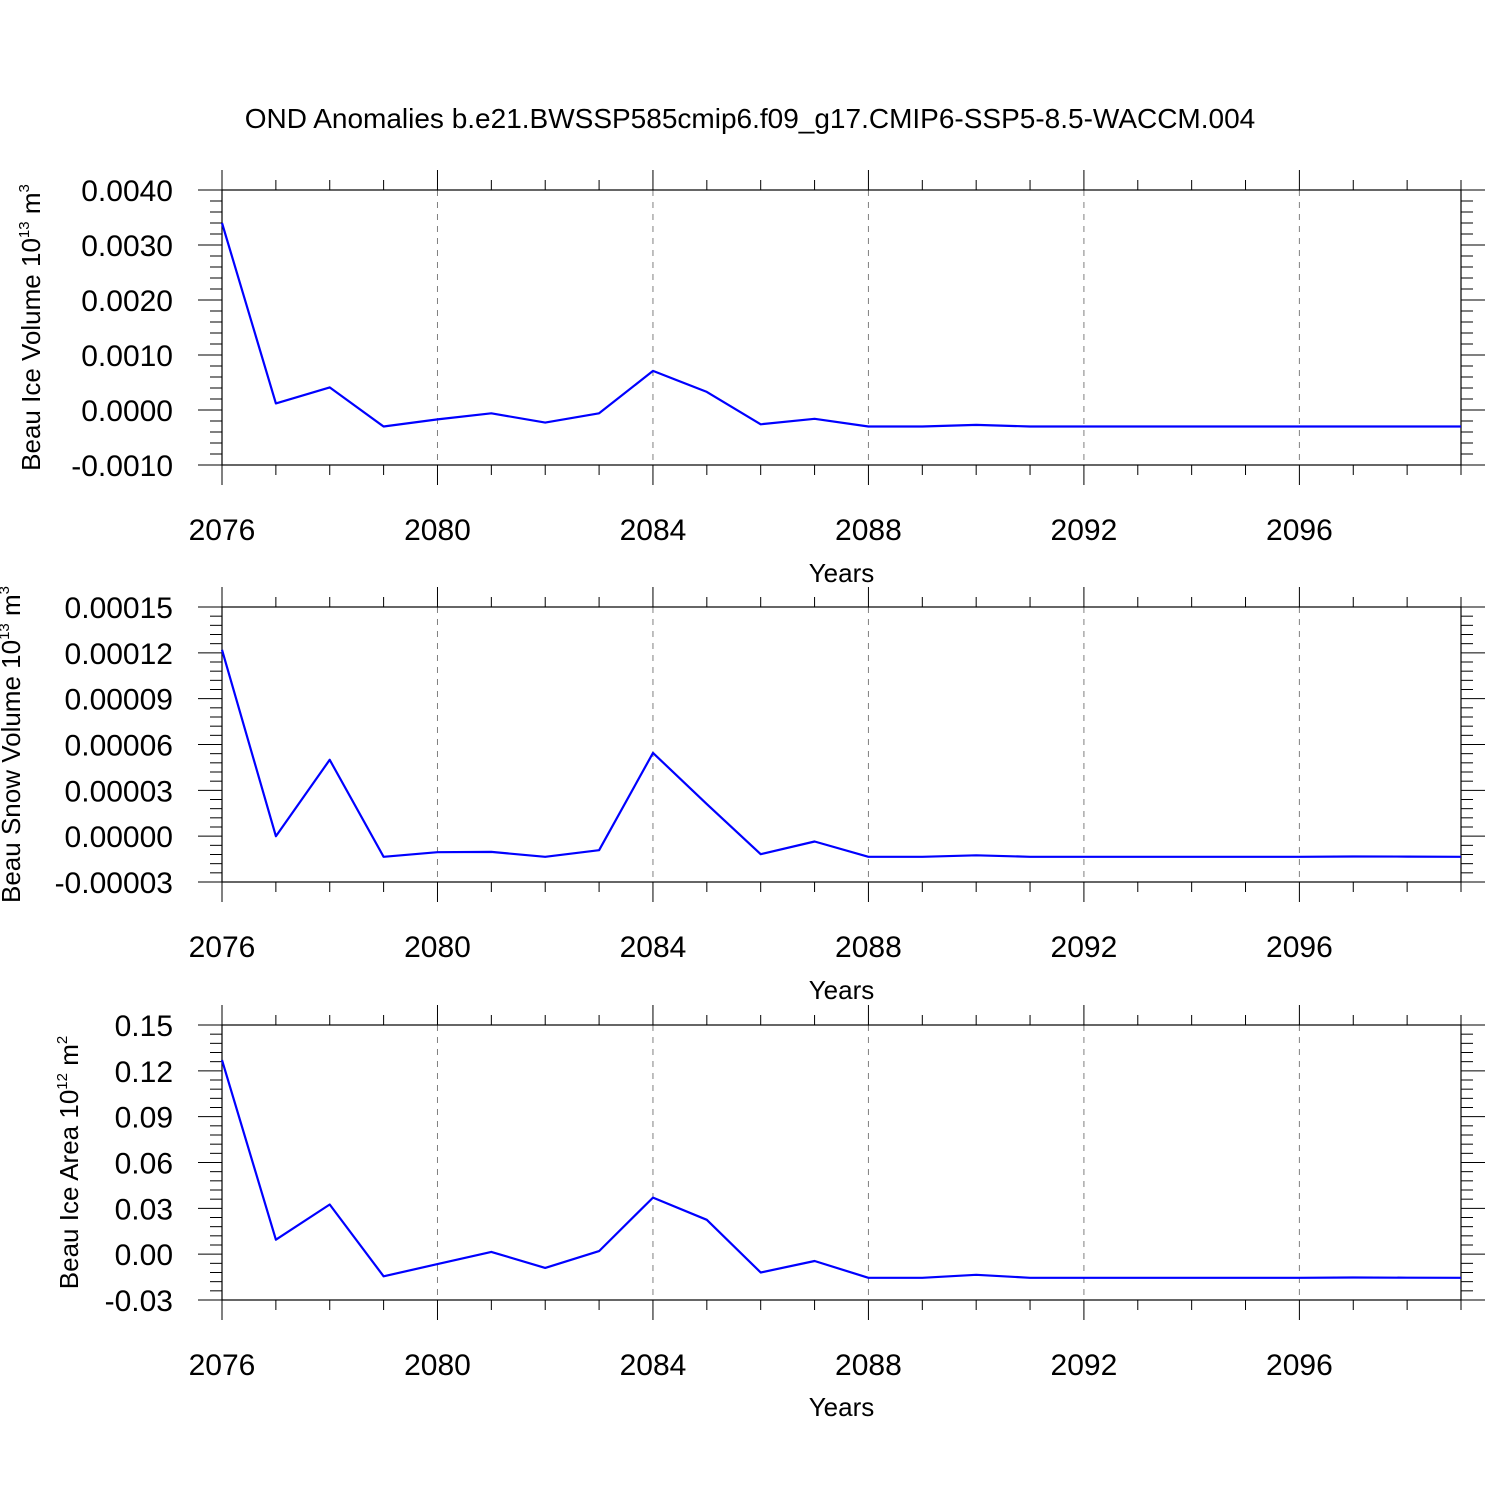 This screenshot has height=1500, width=1500. What do you see at coordinates (384, 857) in the screenshot?
I see `chart1-point-2079` at bounding box center [384, 857].